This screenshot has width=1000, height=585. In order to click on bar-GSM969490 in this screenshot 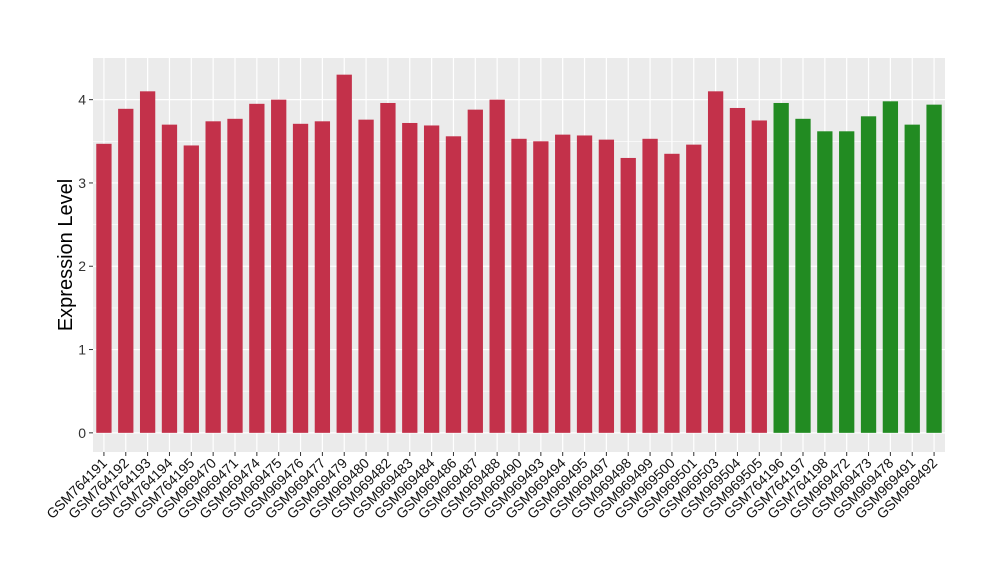, I will do `click(519, 285)`.